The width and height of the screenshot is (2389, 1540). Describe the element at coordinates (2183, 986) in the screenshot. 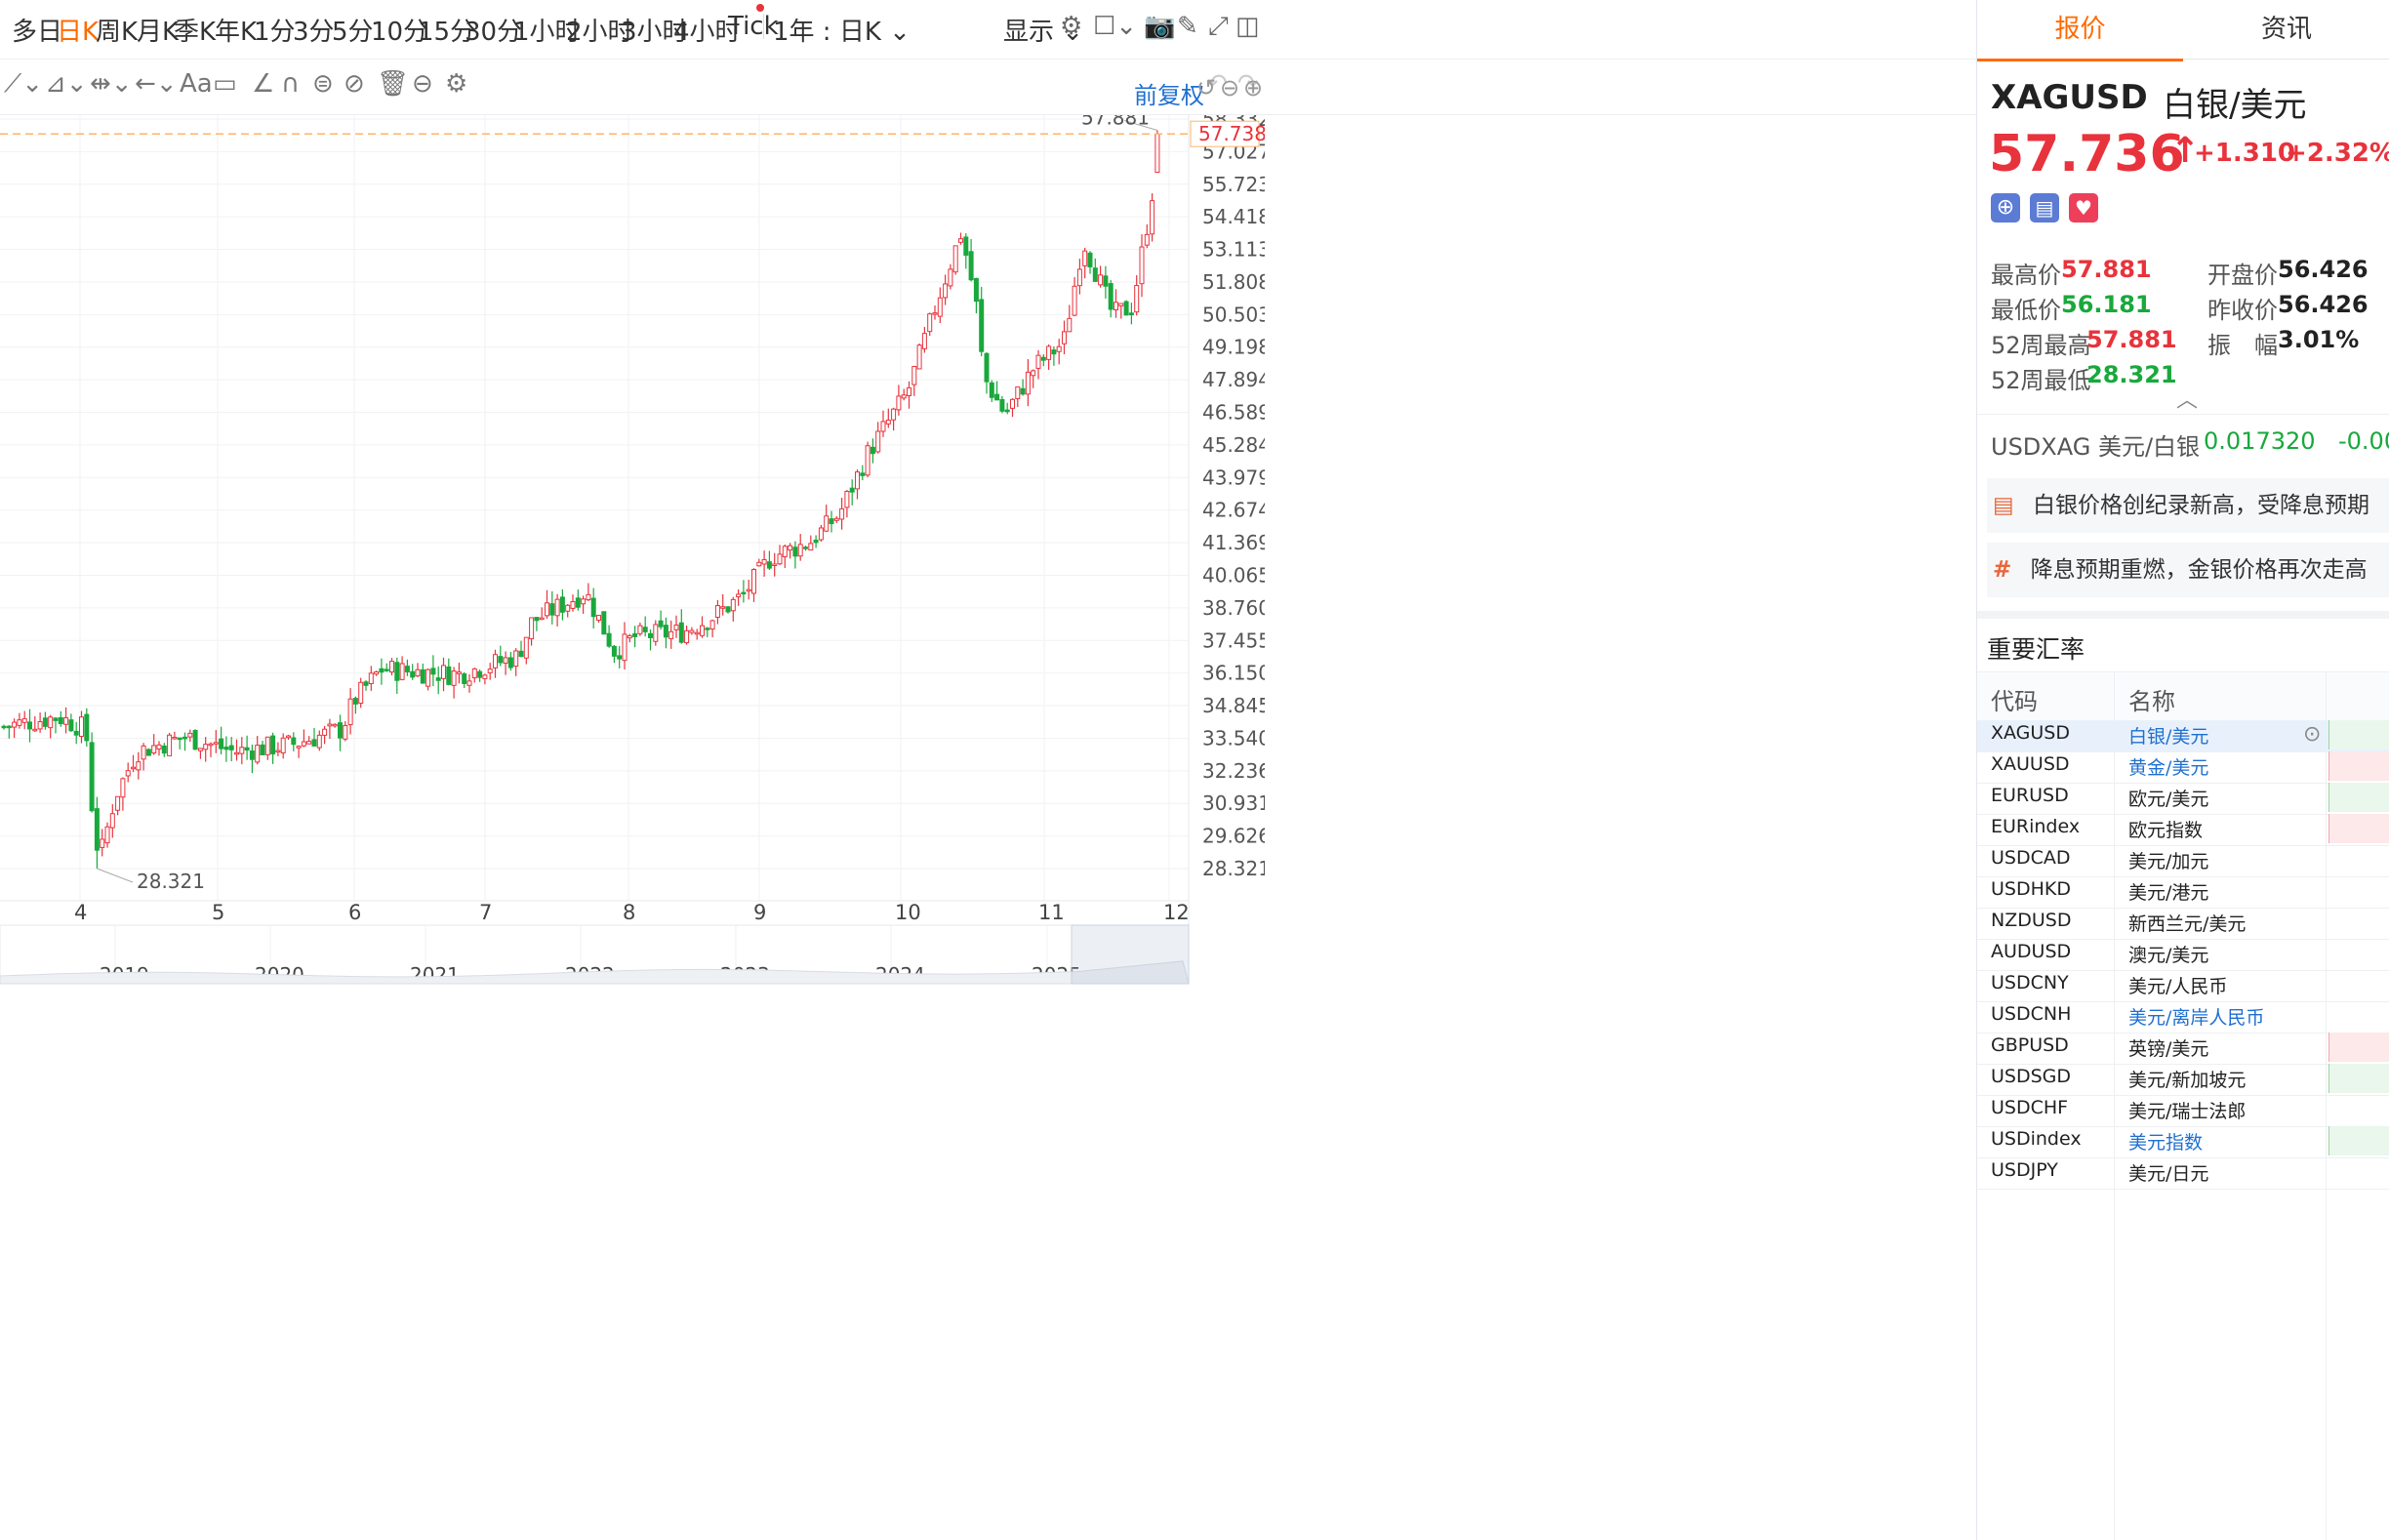

I see `rate-row: USDCNY 美元/人民币` at that location.